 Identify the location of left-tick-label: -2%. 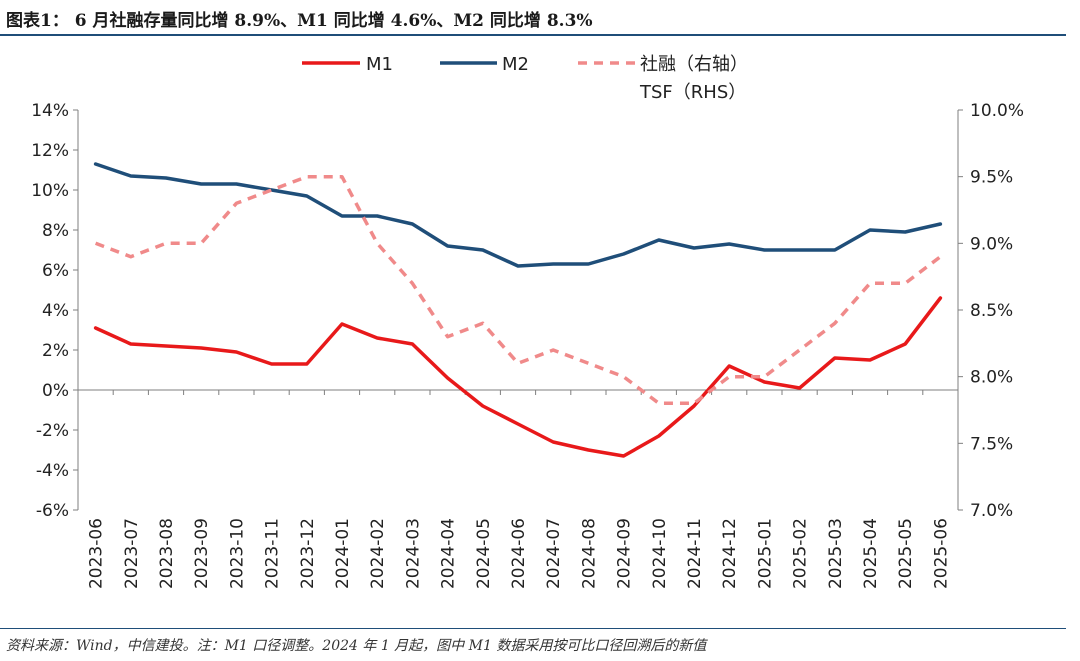
(52, 431).